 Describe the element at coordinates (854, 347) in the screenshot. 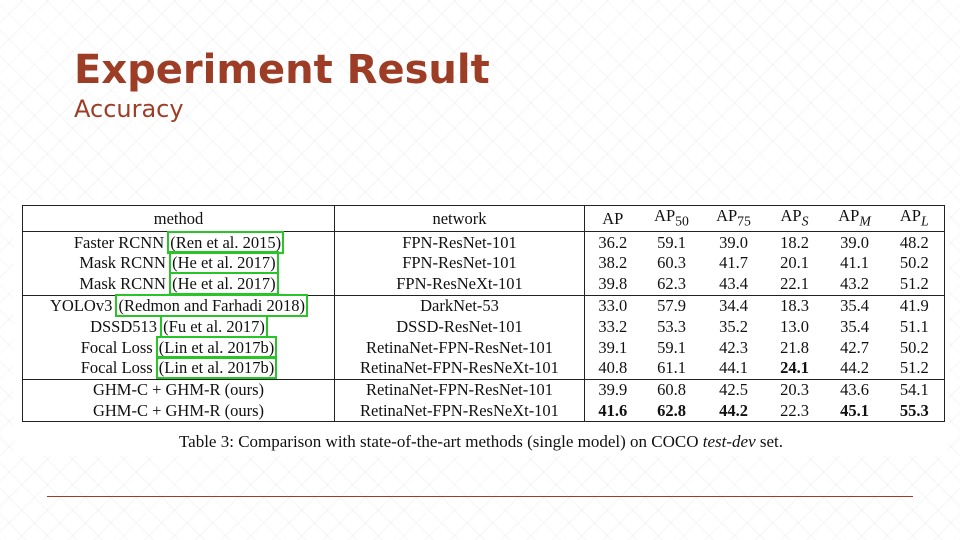

I see `apm-cell: 42.7` at that location.